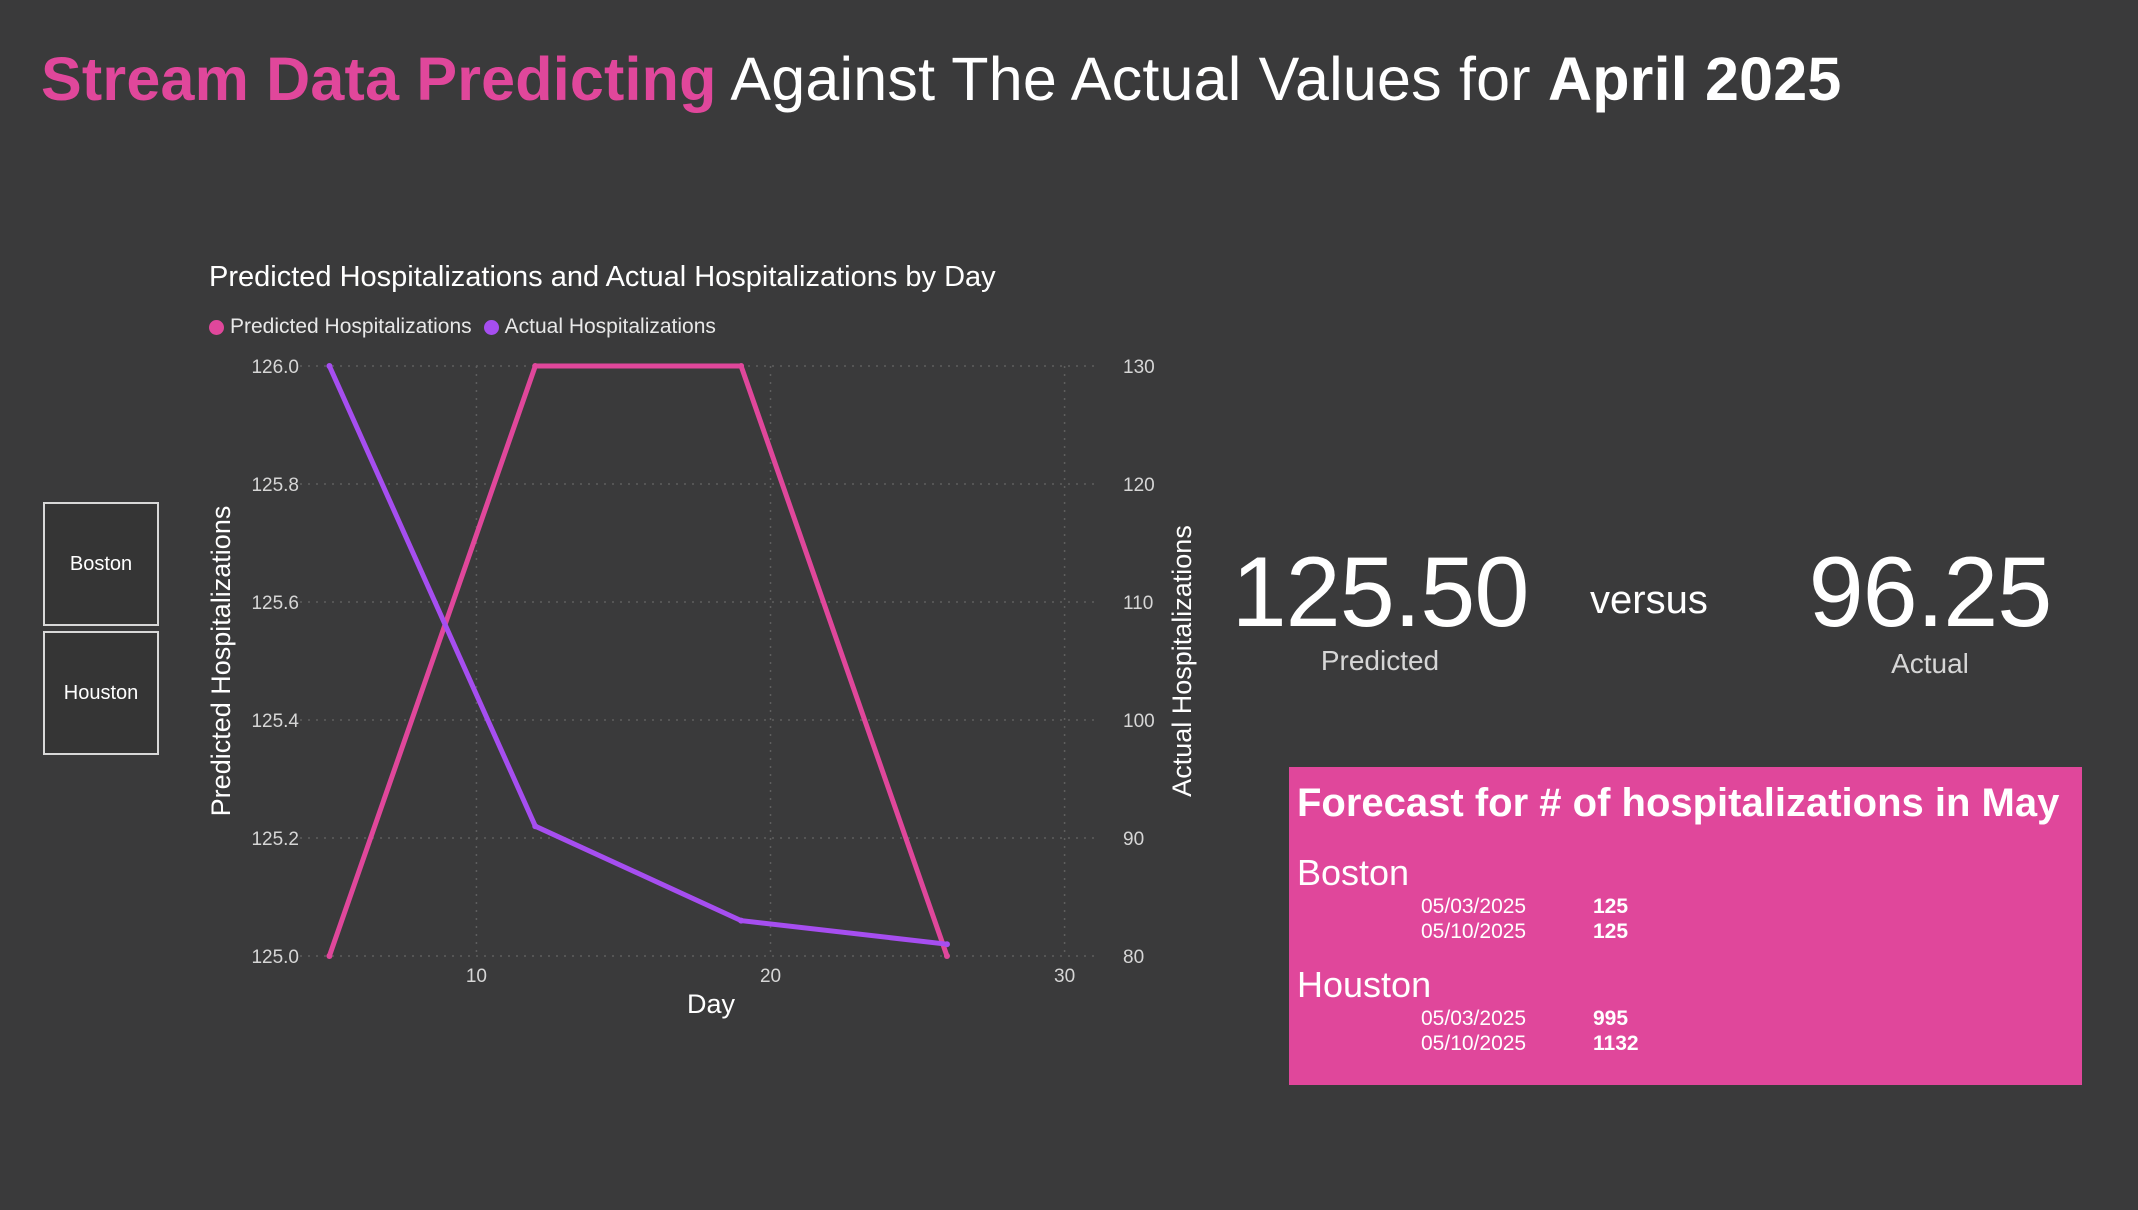 This screenshot has width=2138, height=1210. I want to click on legend-item-predicted: Predicted Hospitalizations, so click(340, 327).